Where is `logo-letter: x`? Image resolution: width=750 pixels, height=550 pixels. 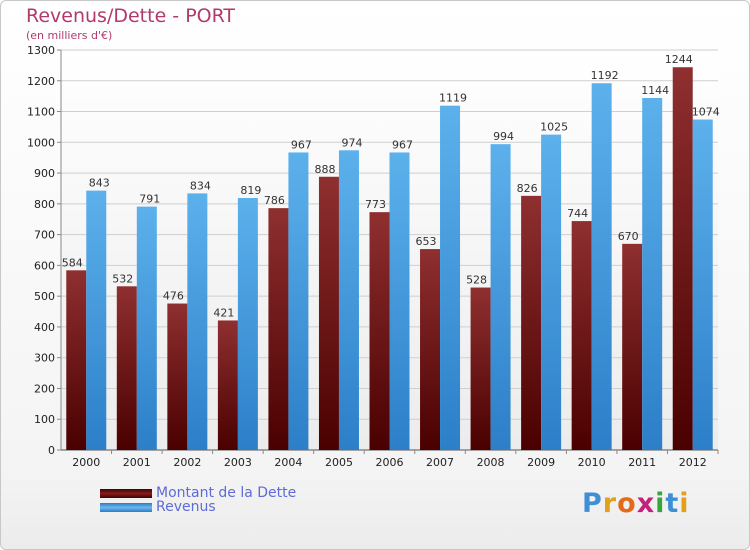
logo-letter: x is located at coordinates (646, 503).